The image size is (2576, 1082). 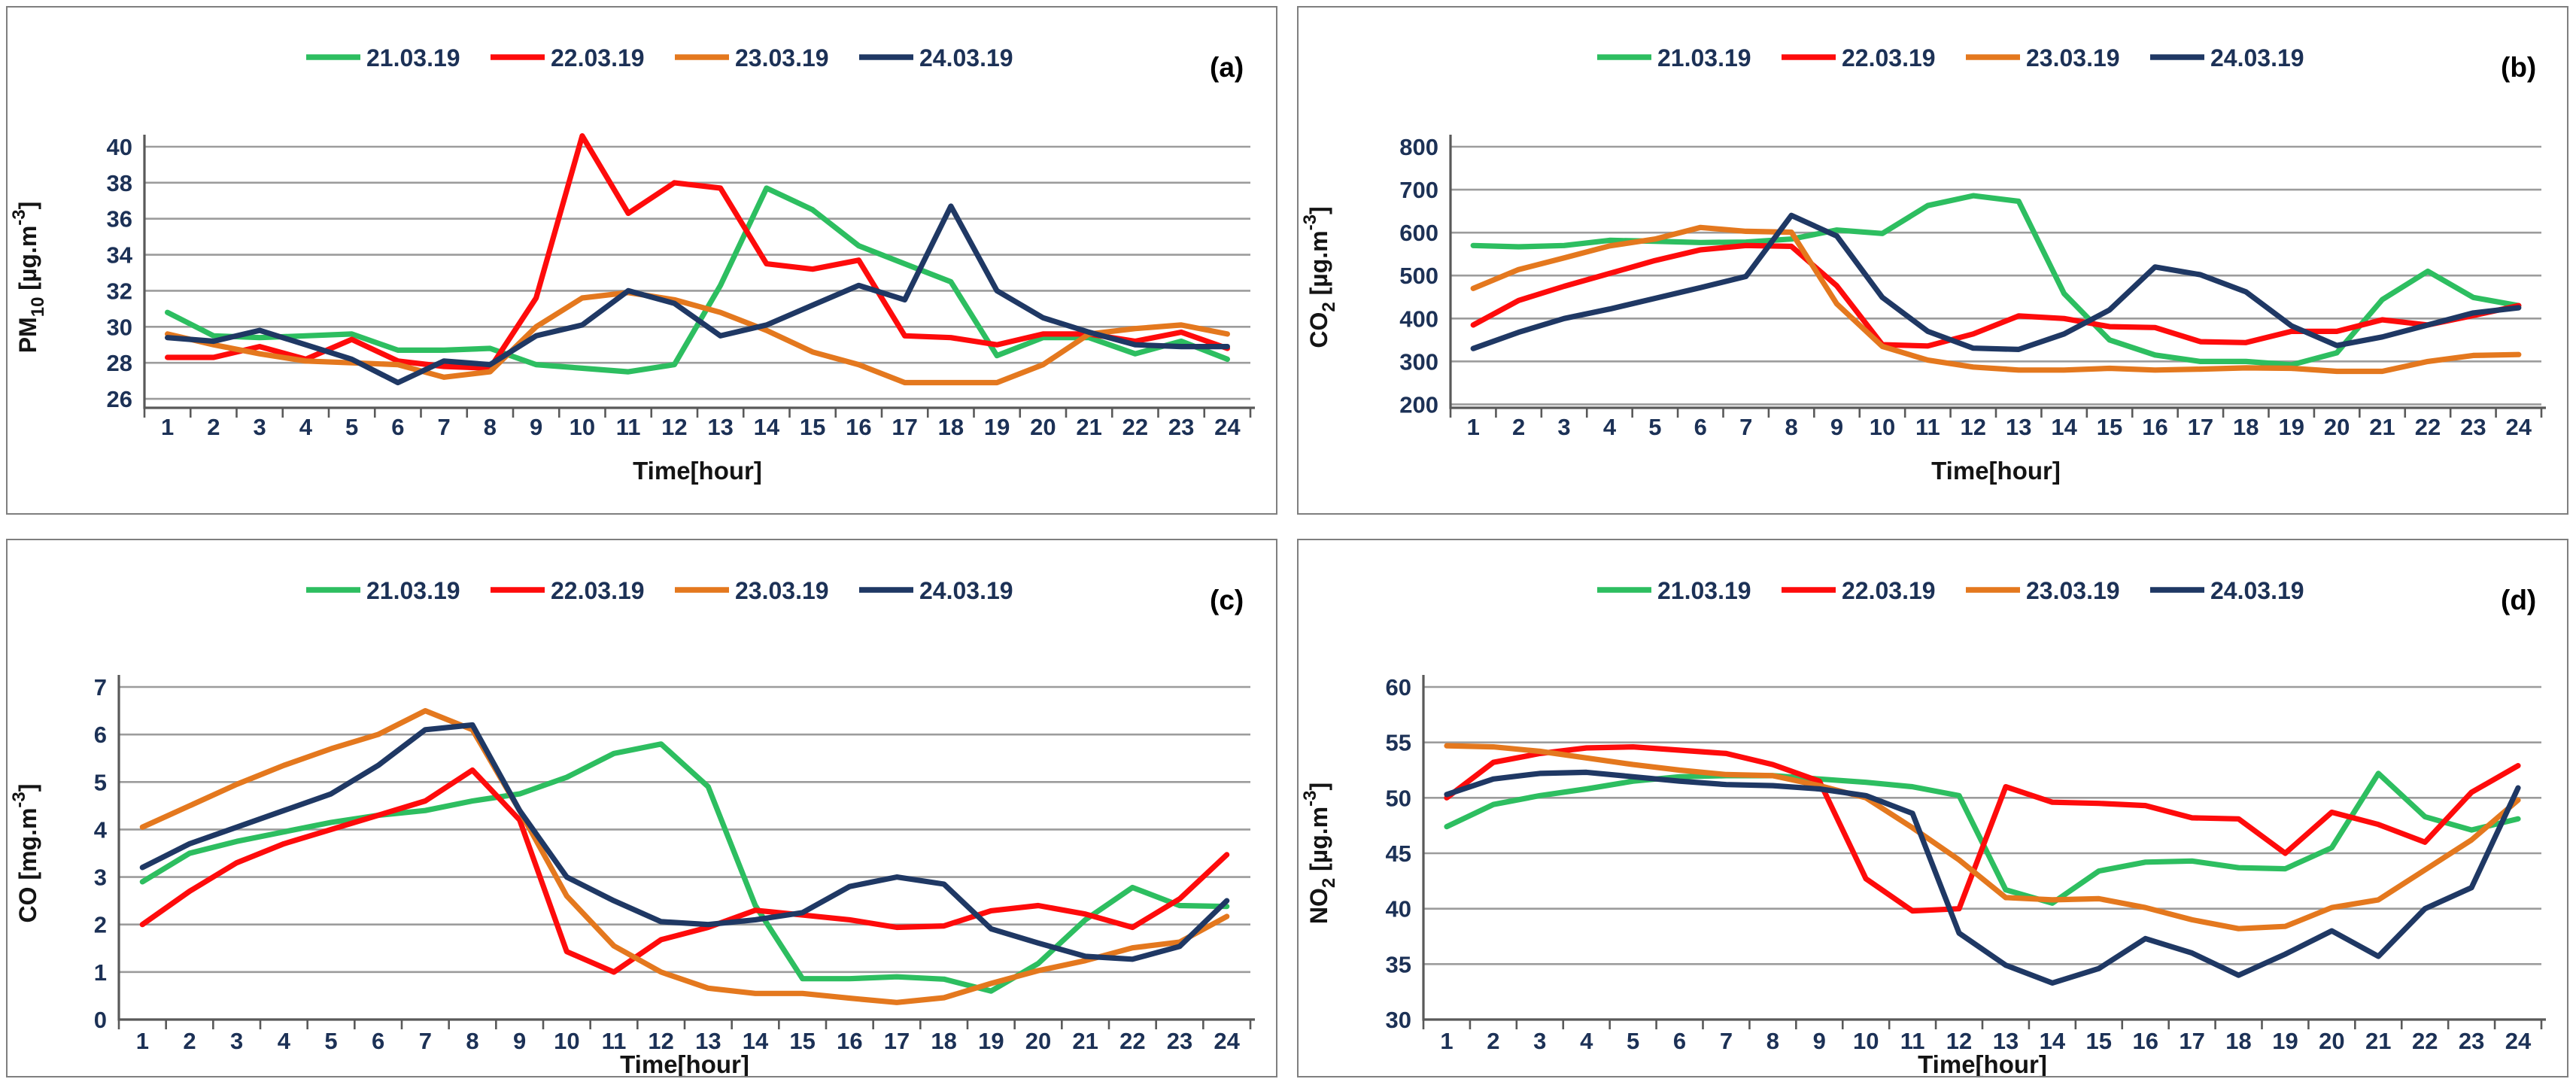 I want to click on y-tick-label: 50, so click(x=1399, y=798).